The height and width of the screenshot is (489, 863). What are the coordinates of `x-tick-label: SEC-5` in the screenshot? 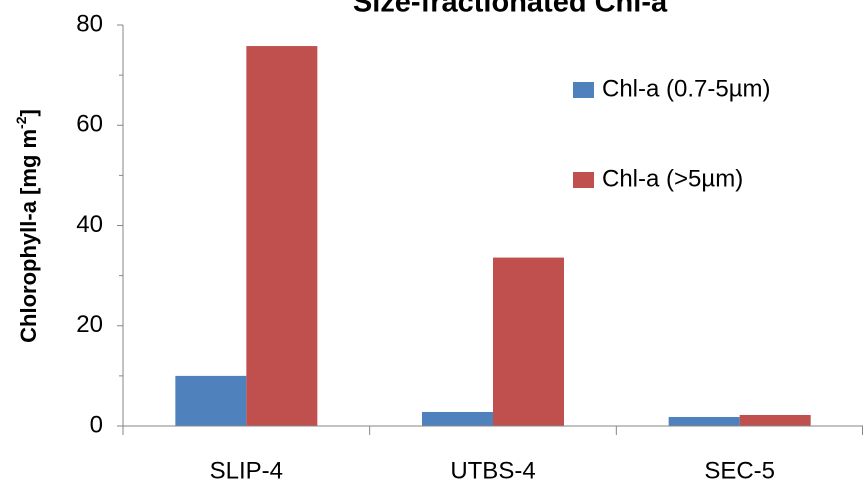 It's located at (739, 470).